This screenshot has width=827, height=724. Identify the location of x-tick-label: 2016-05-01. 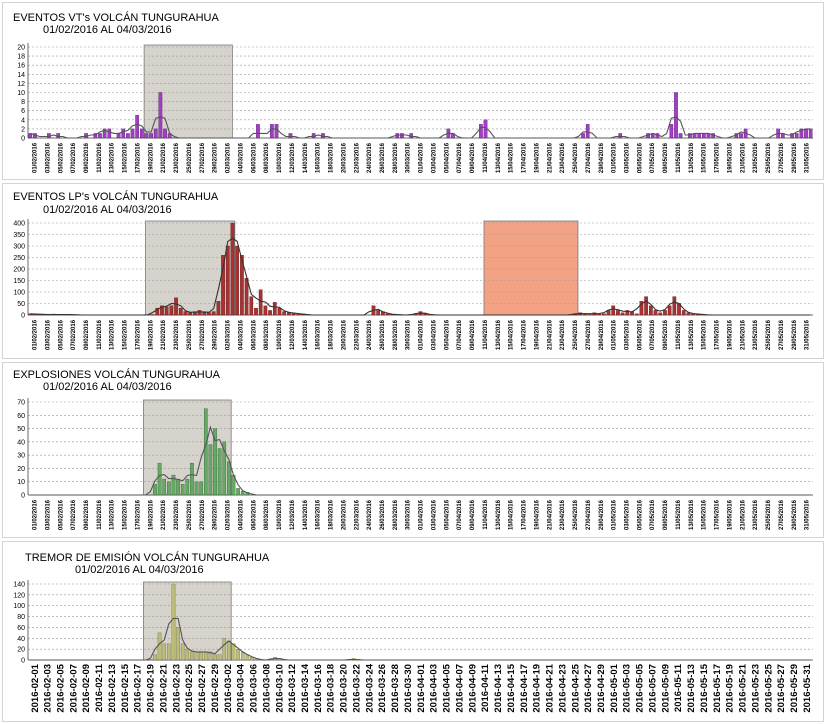
(614, 687).